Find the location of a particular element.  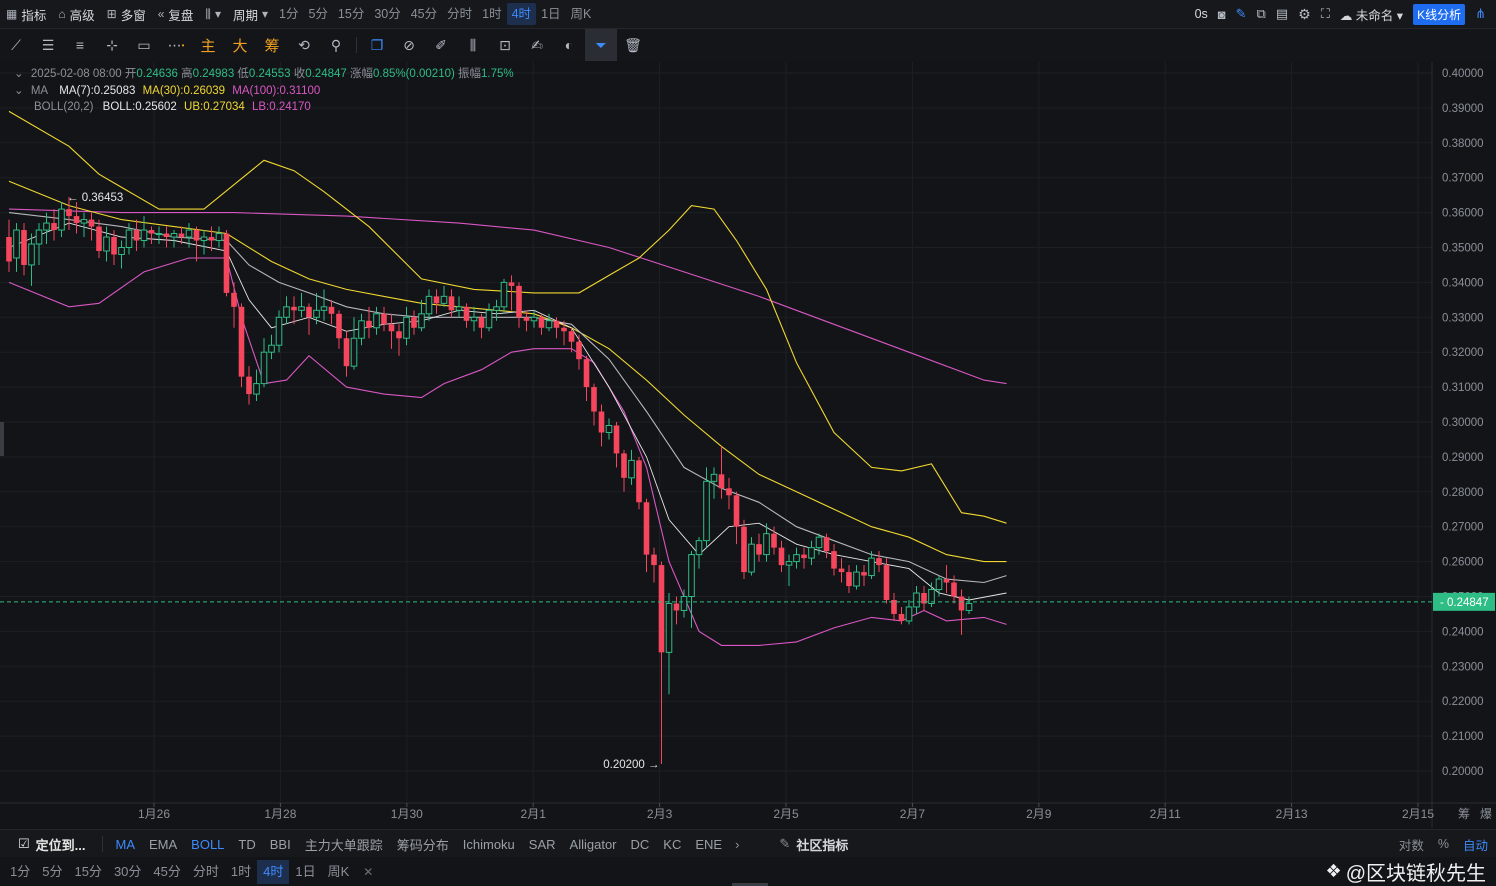

bottom-period-tab-6: 1时 is located at coordinates (241, 871).